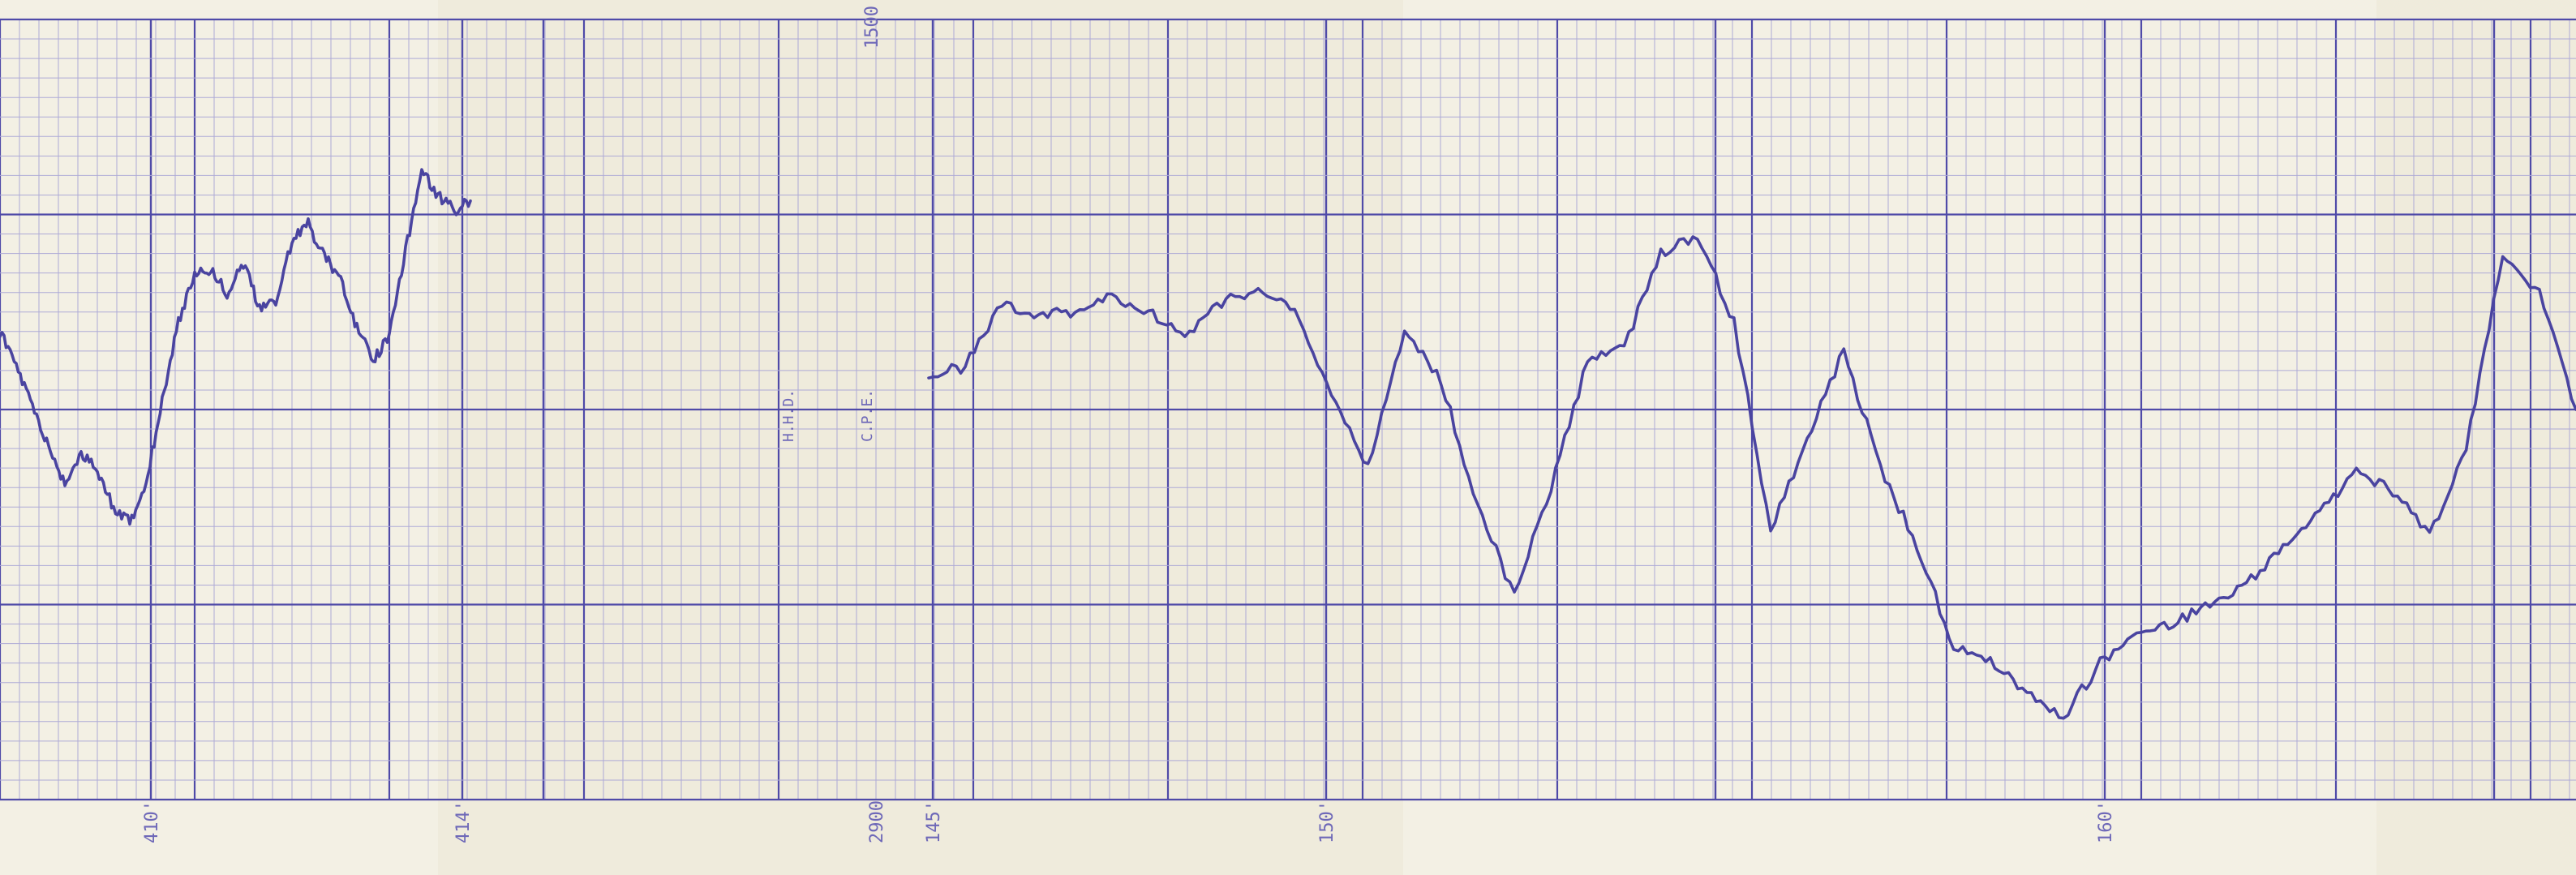 This screenshot has width=2576, height=875. What do you see at coordinates (2106, 821) in the screenshot?
I see `tick-label-5: 160'` at bounding box center [2106, 821].